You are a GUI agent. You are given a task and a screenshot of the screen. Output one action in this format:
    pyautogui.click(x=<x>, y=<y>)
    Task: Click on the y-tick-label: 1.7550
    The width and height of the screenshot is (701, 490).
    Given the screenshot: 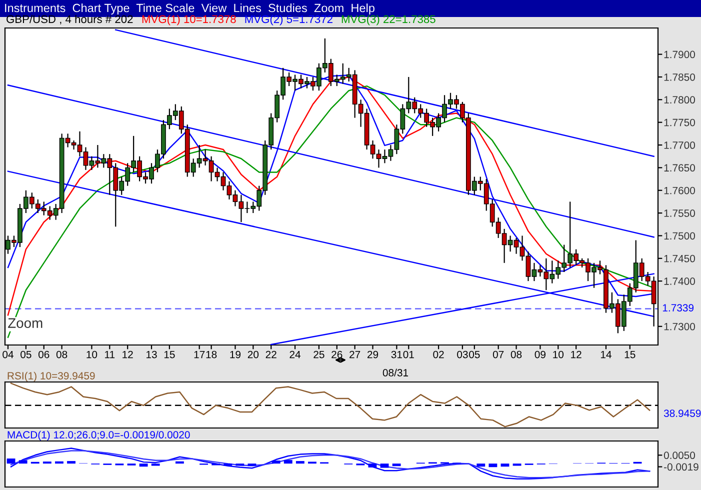 What is the action you would take?
    pyautogui.click(x=680, y=213)
    